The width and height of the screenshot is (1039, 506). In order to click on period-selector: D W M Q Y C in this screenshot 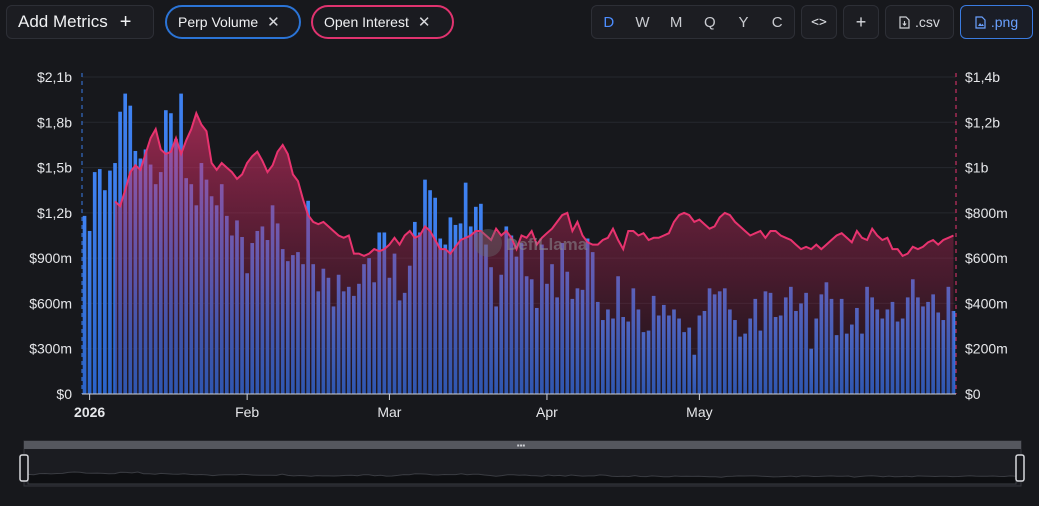, I will do `click(693, 22)`.